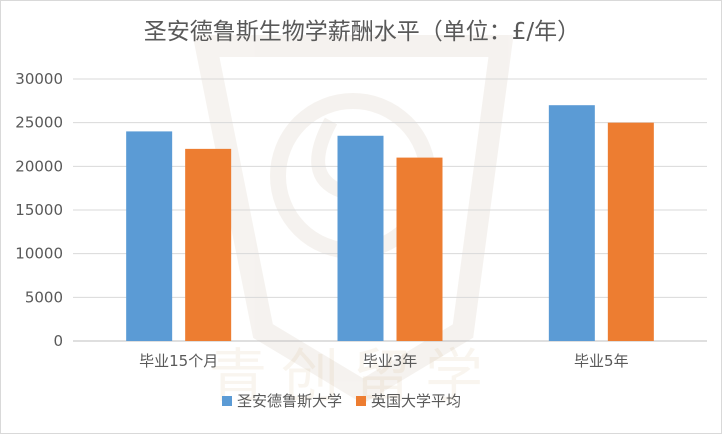 This screenshot has height=435, width=722. Describe the element at coordinates (208, 244) in the screenshot. I see `bar-英国大学平均-毕业15个月` at that location.